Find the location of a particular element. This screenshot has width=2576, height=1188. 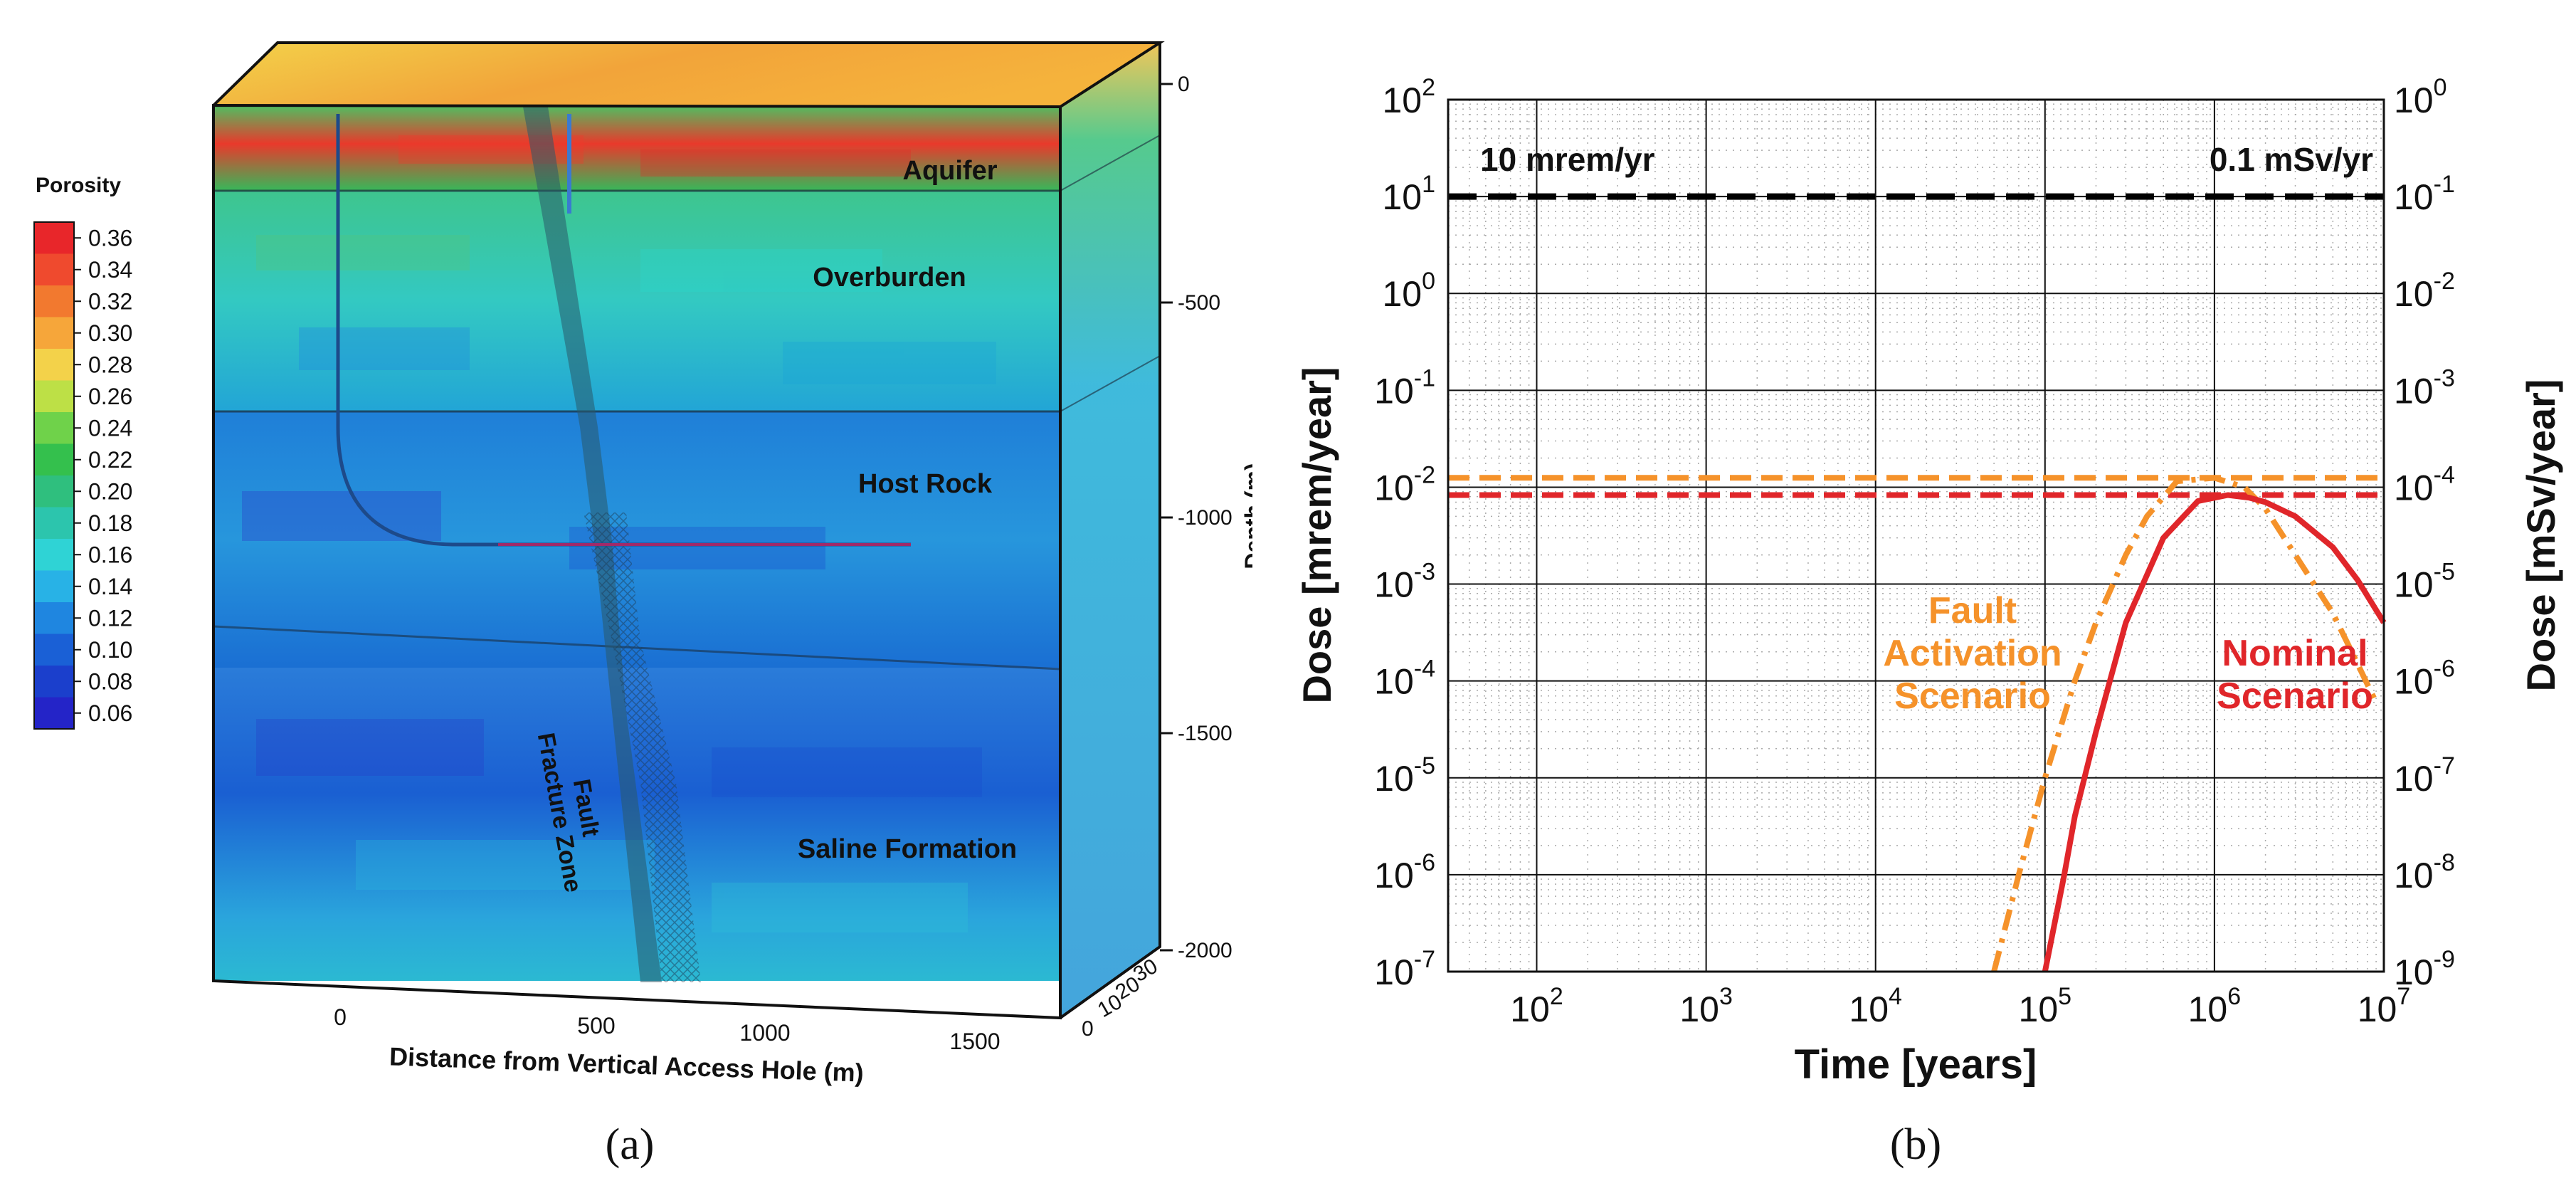

x-axis-label: Time [years] is located at coordinates (1916, 1064).